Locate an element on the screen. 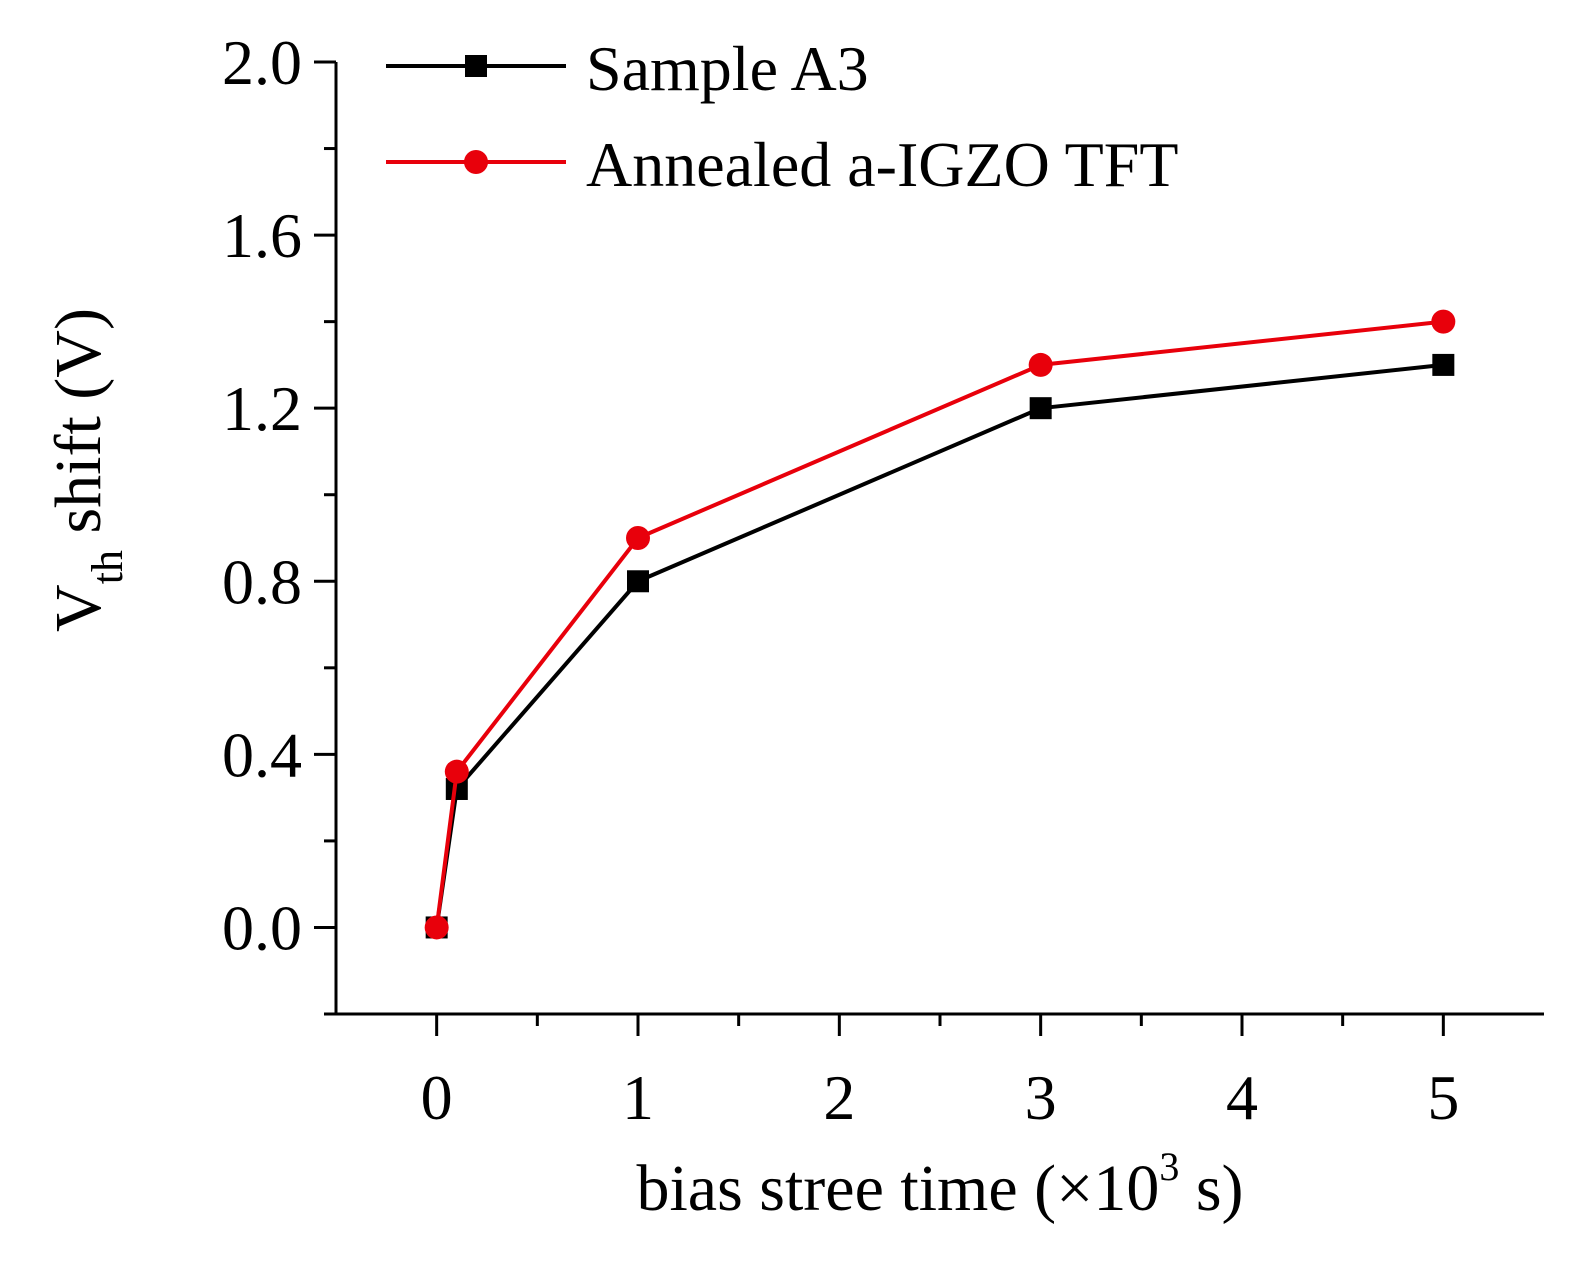 Image resolution: width=1591 pixels, height=1262 pixels. y-axis-title: Vth shift (V) is located at coordinates (87, 470).